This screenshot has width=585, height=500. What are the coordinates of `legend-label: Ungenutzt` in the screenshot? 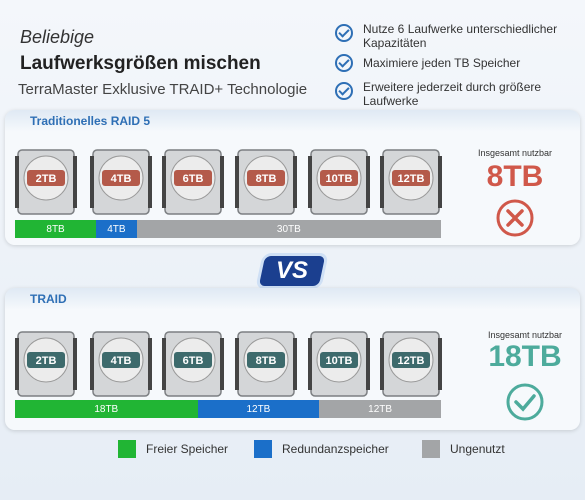 It's located at (477, 449).